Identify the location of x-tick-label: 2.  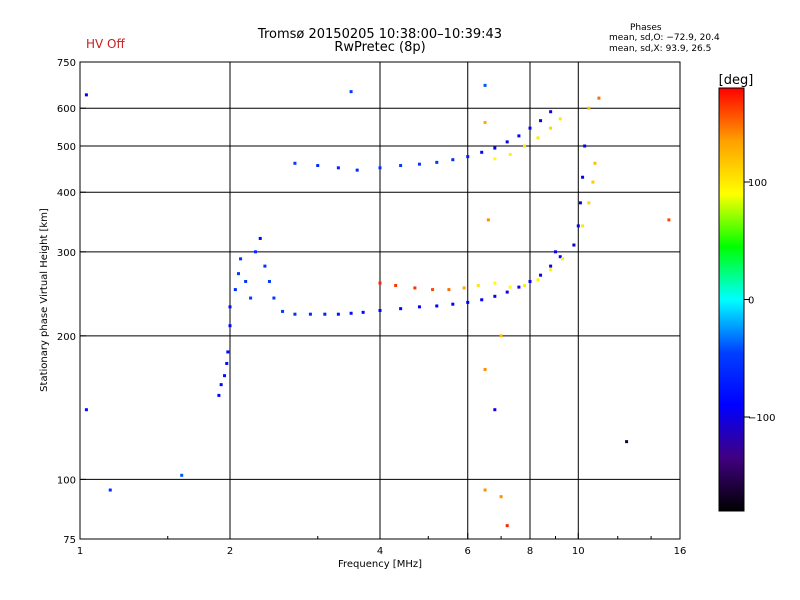
(230, 551).